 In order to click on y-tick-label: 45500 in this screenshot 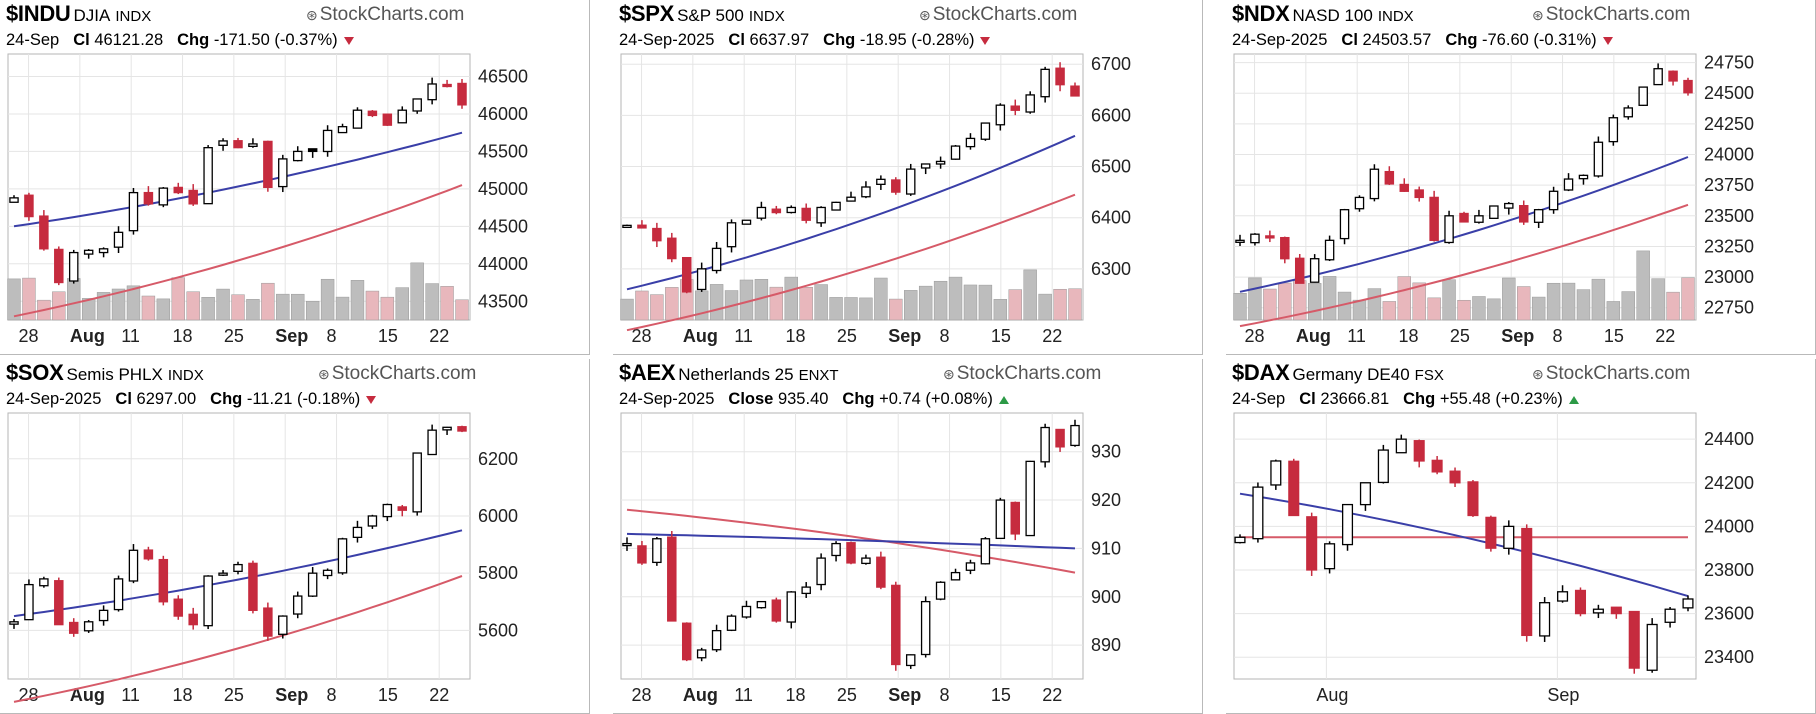, I will do `click(503, 151)`.